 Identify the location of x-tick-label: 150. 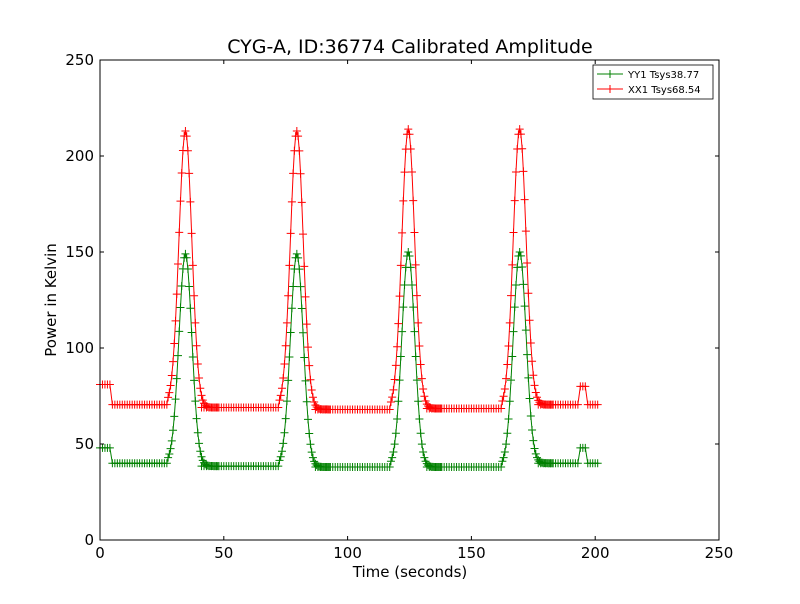
(471, 553).